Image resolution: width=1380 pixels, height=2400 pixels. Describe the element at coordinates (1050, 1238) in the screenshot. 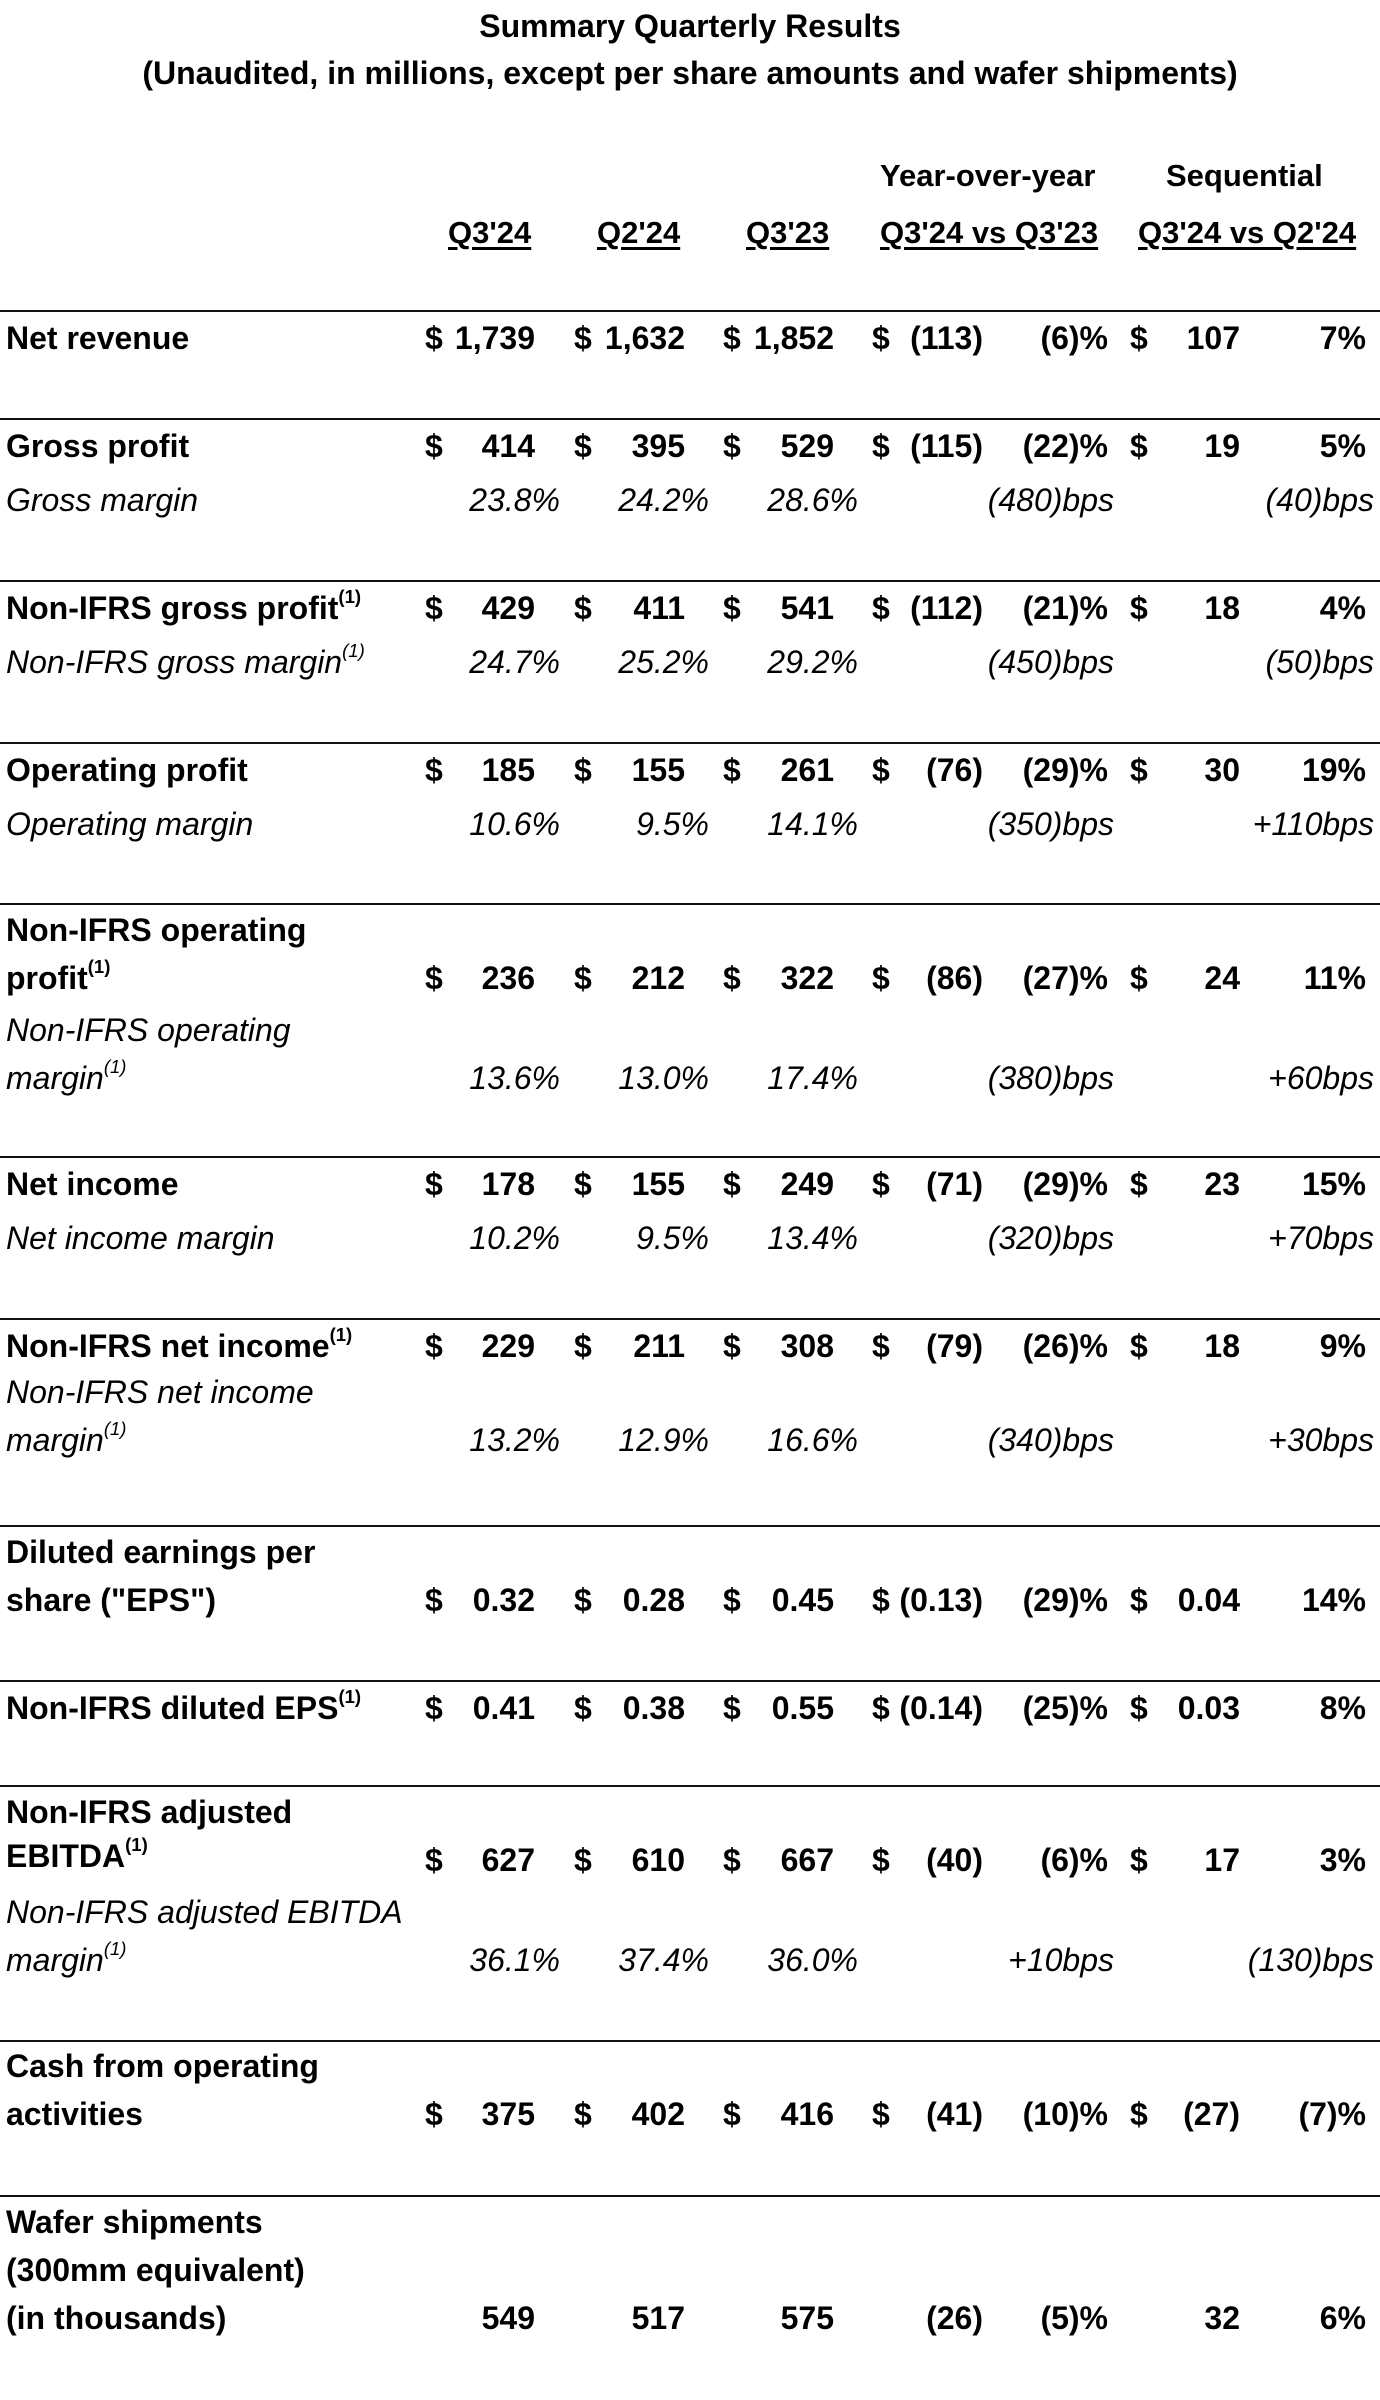

I see `cell-net-income-margin-yoy: (320)bps` at that location.